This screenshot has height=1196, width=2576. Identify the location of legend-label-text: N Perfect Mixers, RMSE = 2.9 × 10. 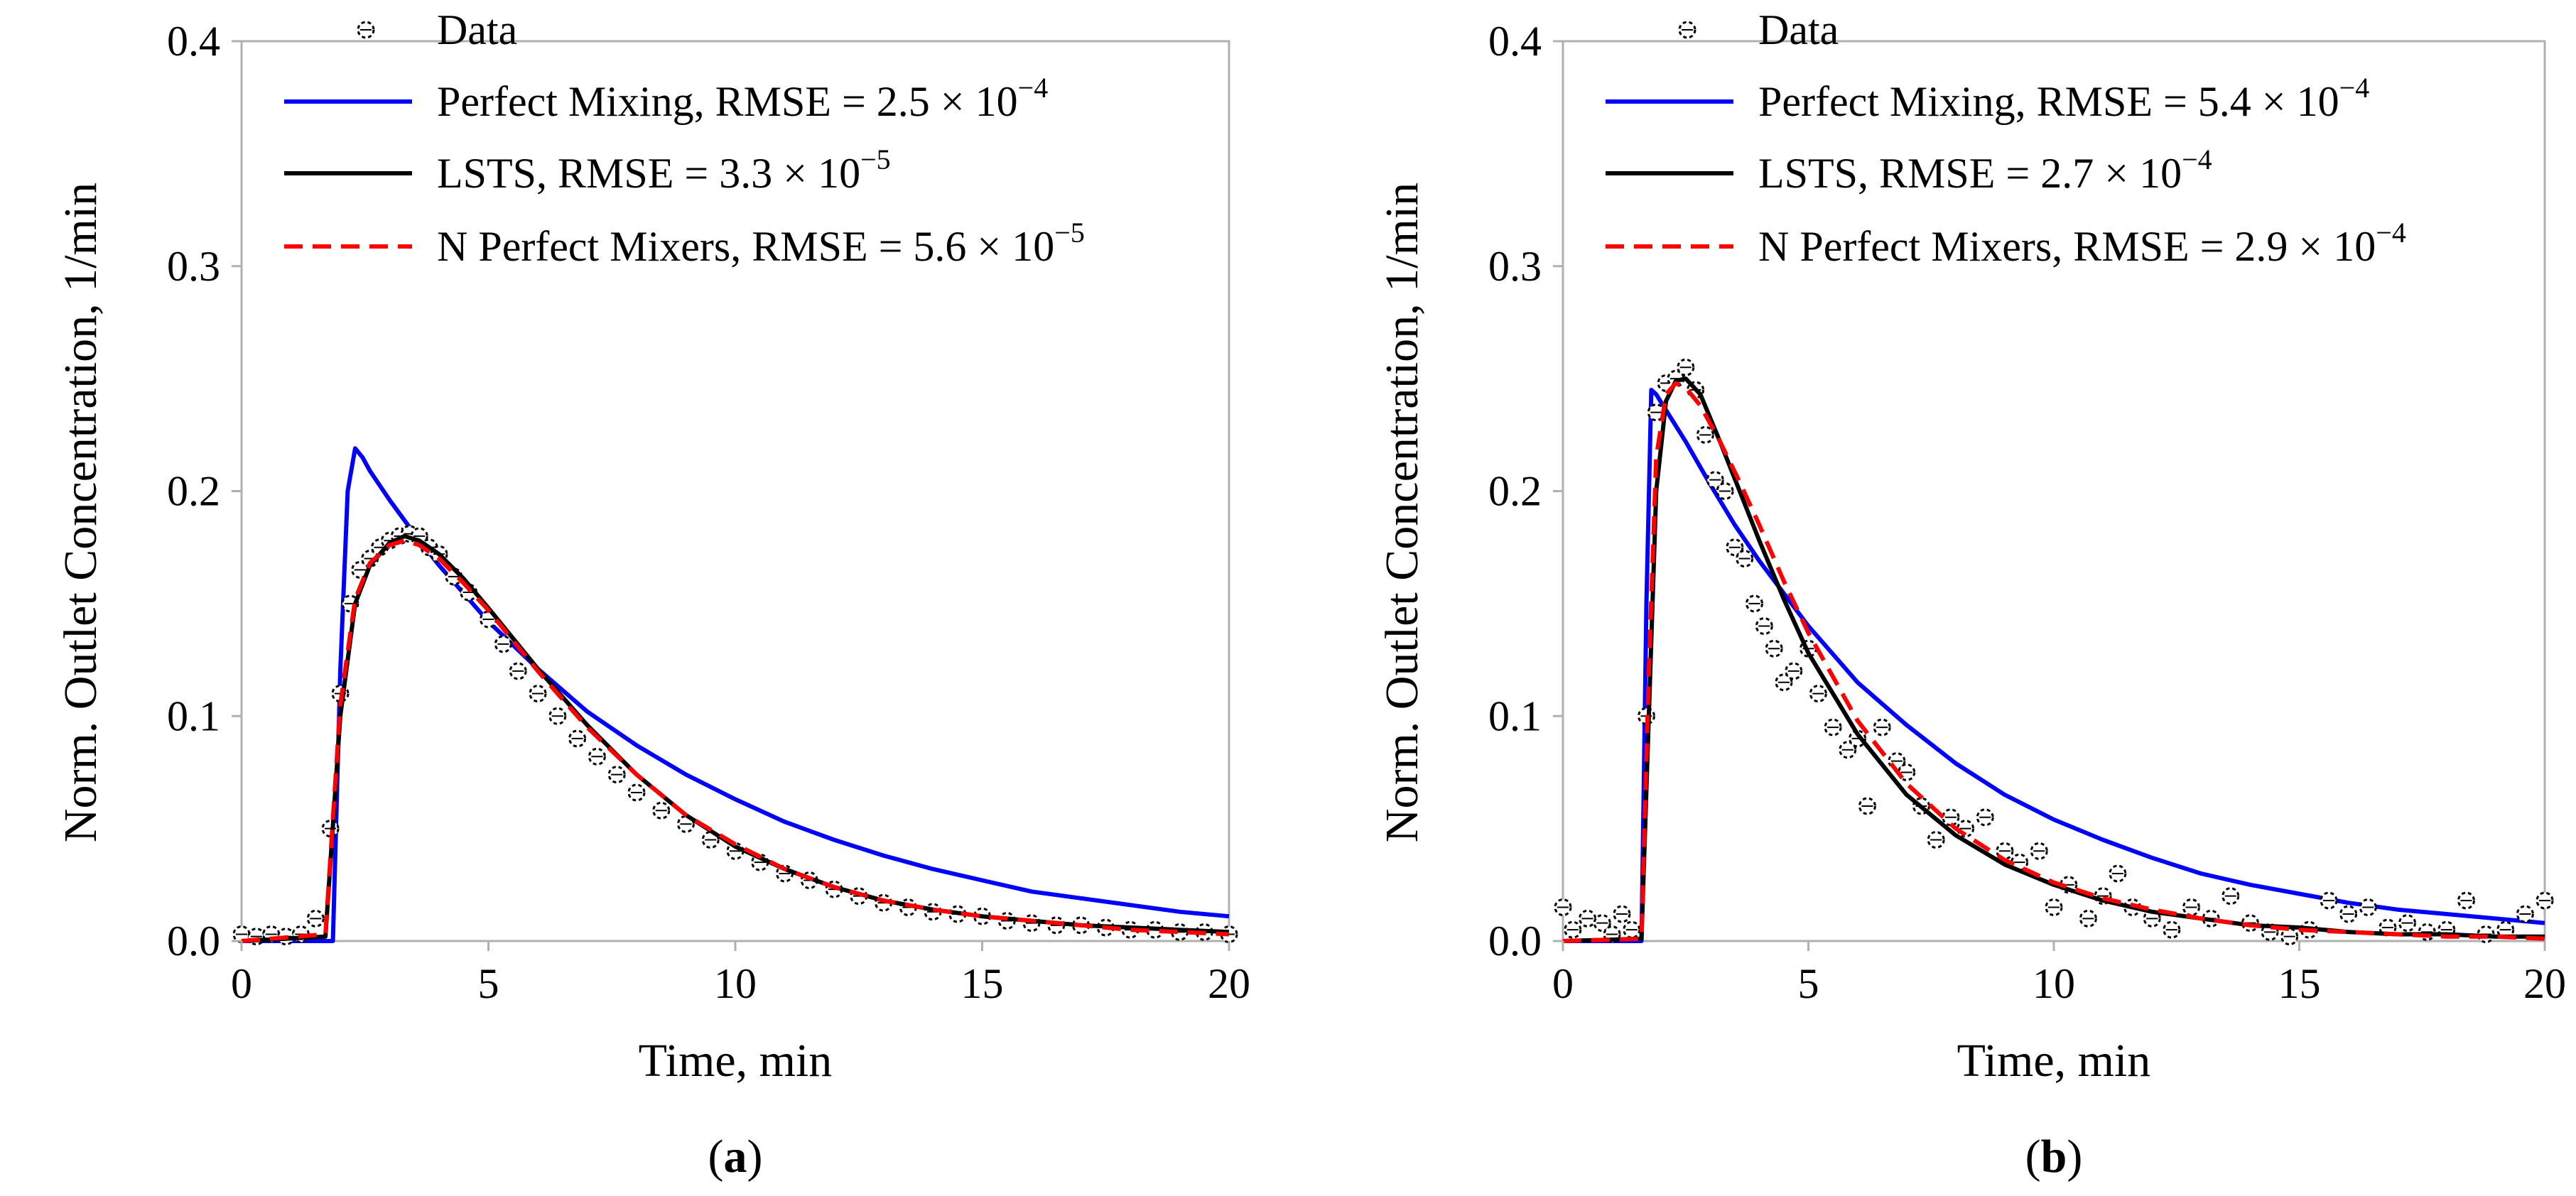
(2067, 246).